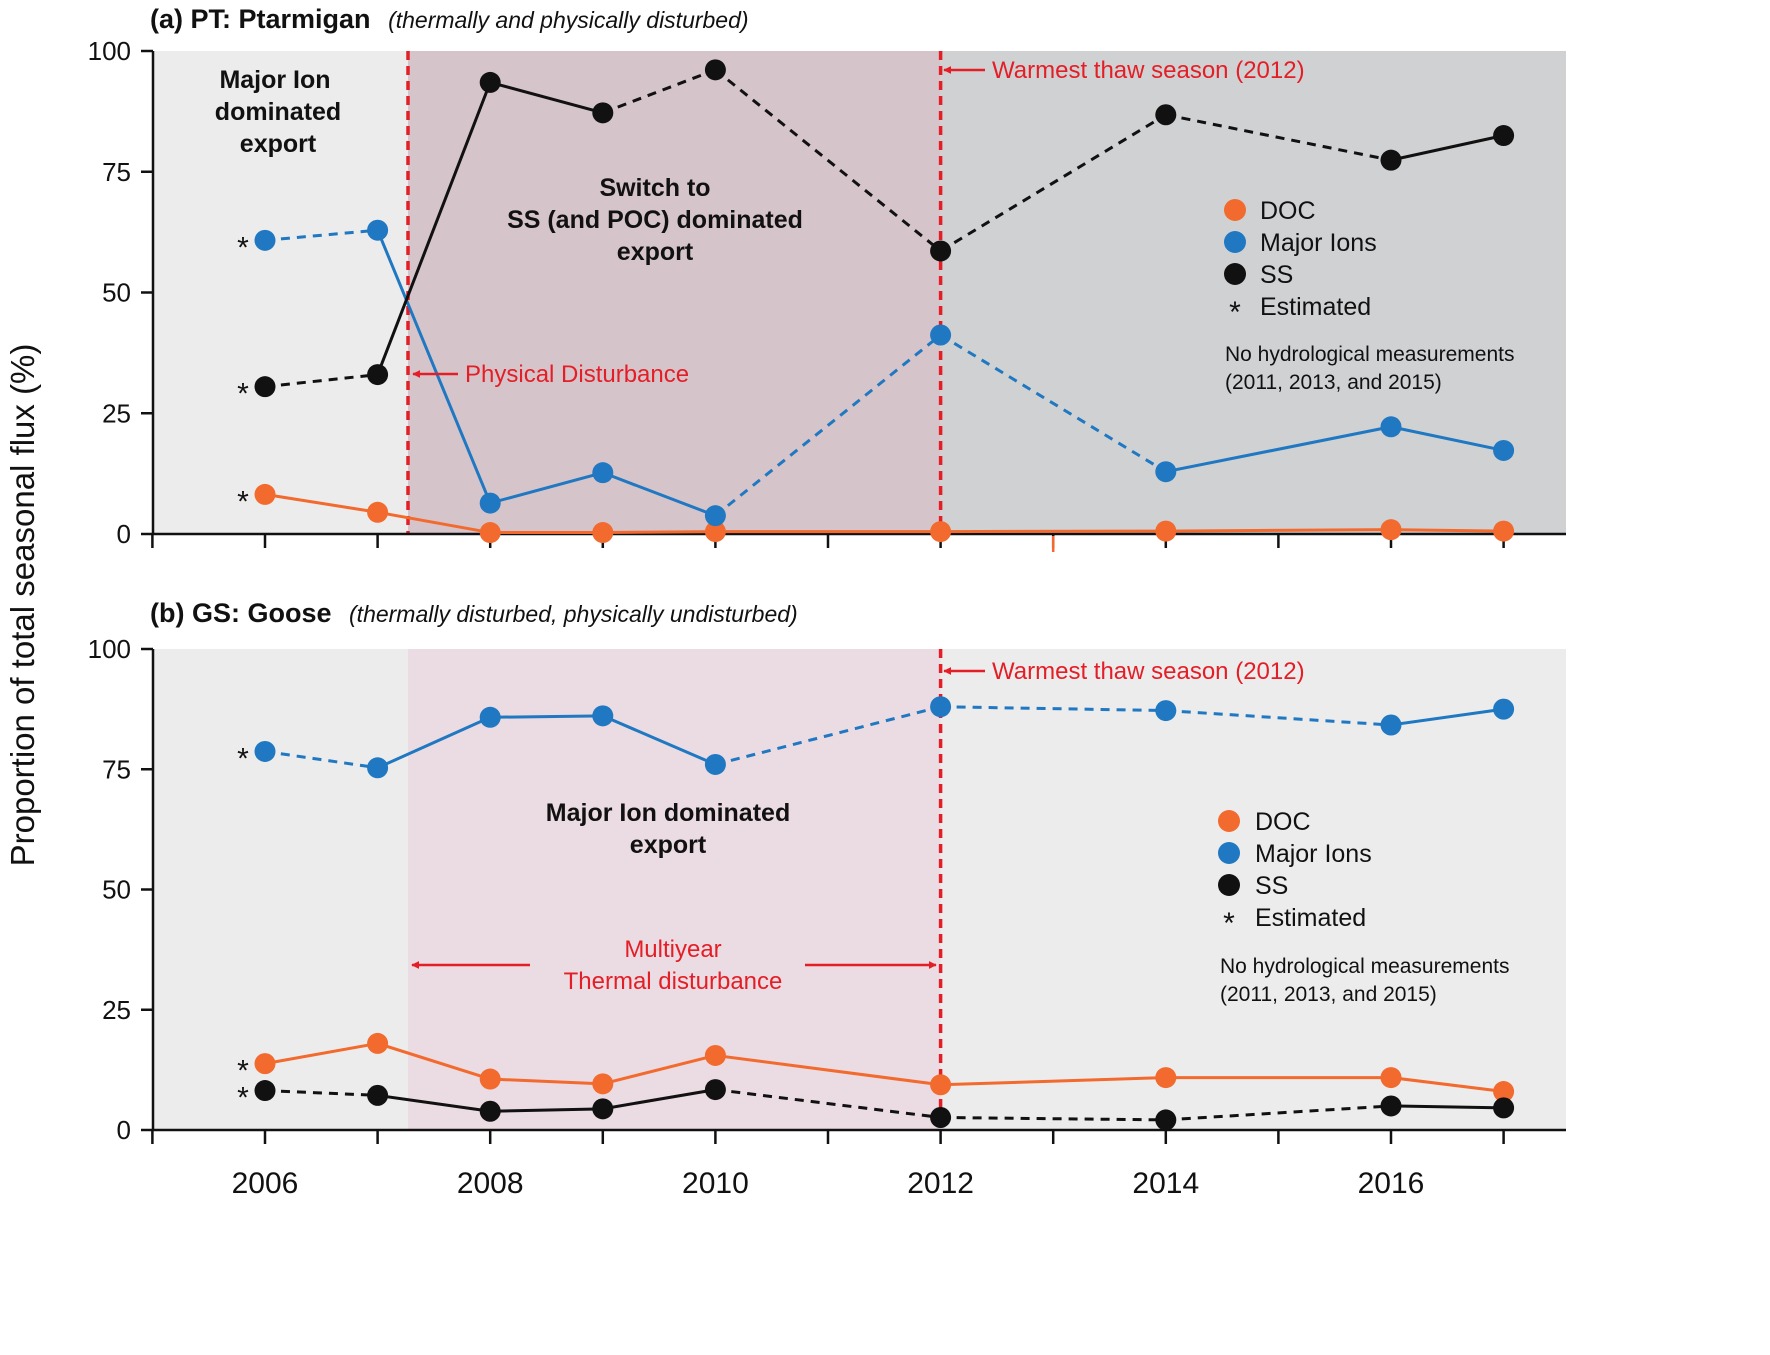  Describe the element at coordinates (1229, 923) in the screenshot. I see `panel-b-legend-est-symbol: *` at that location.